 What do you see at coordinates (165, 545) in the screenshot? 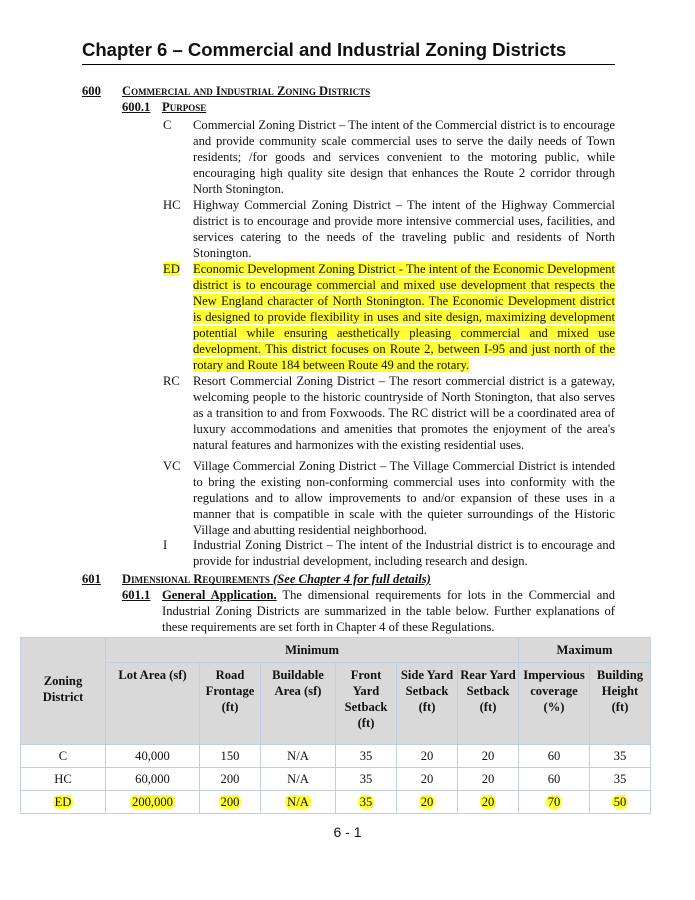
I see `district-code: I` at bounding box center [165, 545].